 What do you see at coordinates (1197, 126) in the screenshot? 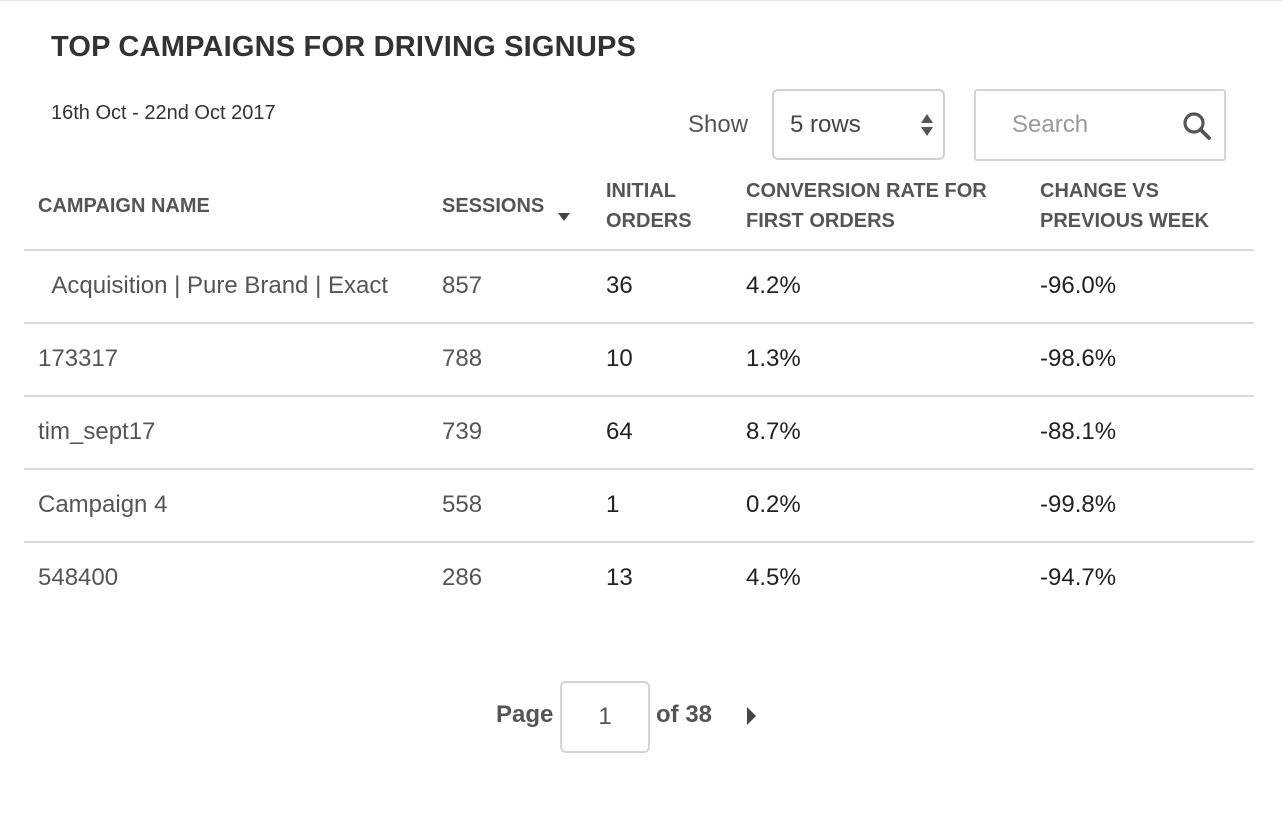
I see `search-icon` at bounding box center [1197, 126].